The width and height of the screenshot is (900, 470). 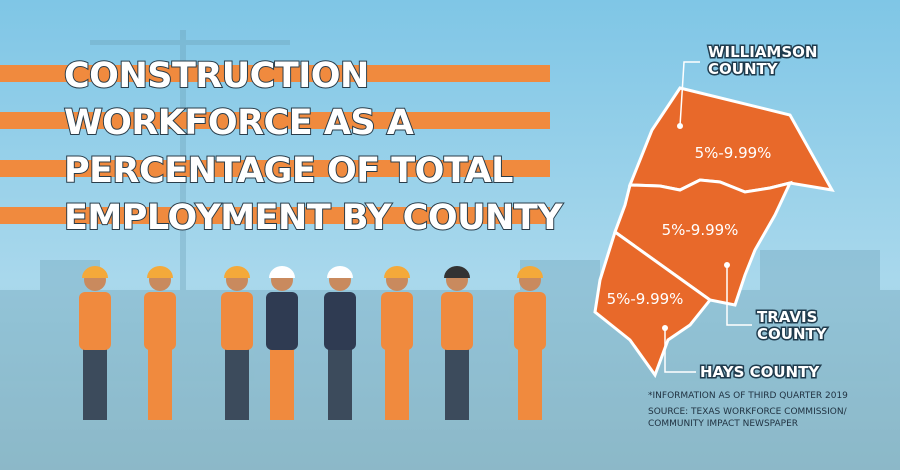 I want to click on county-name: HAYS COUNTY, so click(x=760, y=372).